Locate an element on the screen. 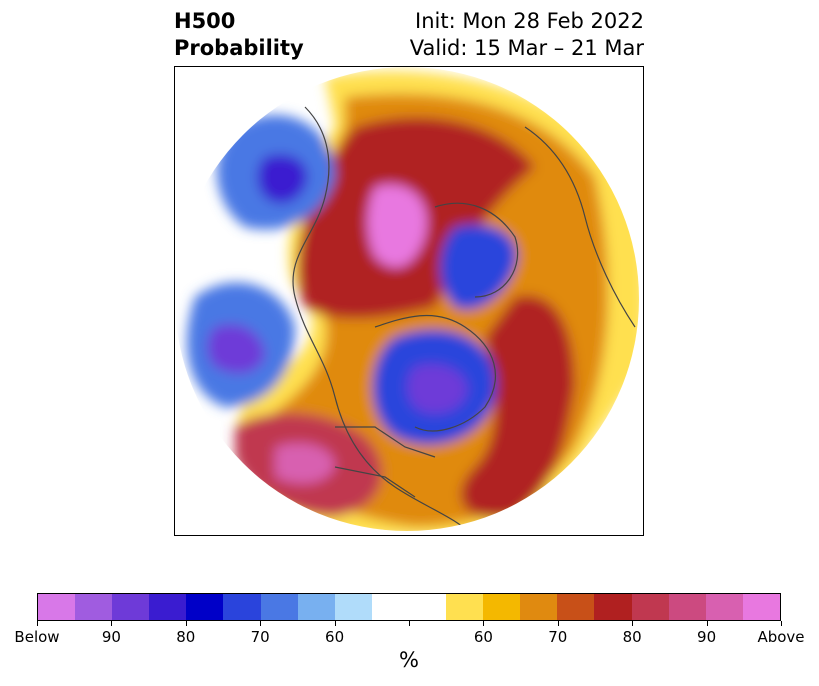 This screenshot has width=819, height=686. colorbar-label: Below is located at coordinates (37, 637).